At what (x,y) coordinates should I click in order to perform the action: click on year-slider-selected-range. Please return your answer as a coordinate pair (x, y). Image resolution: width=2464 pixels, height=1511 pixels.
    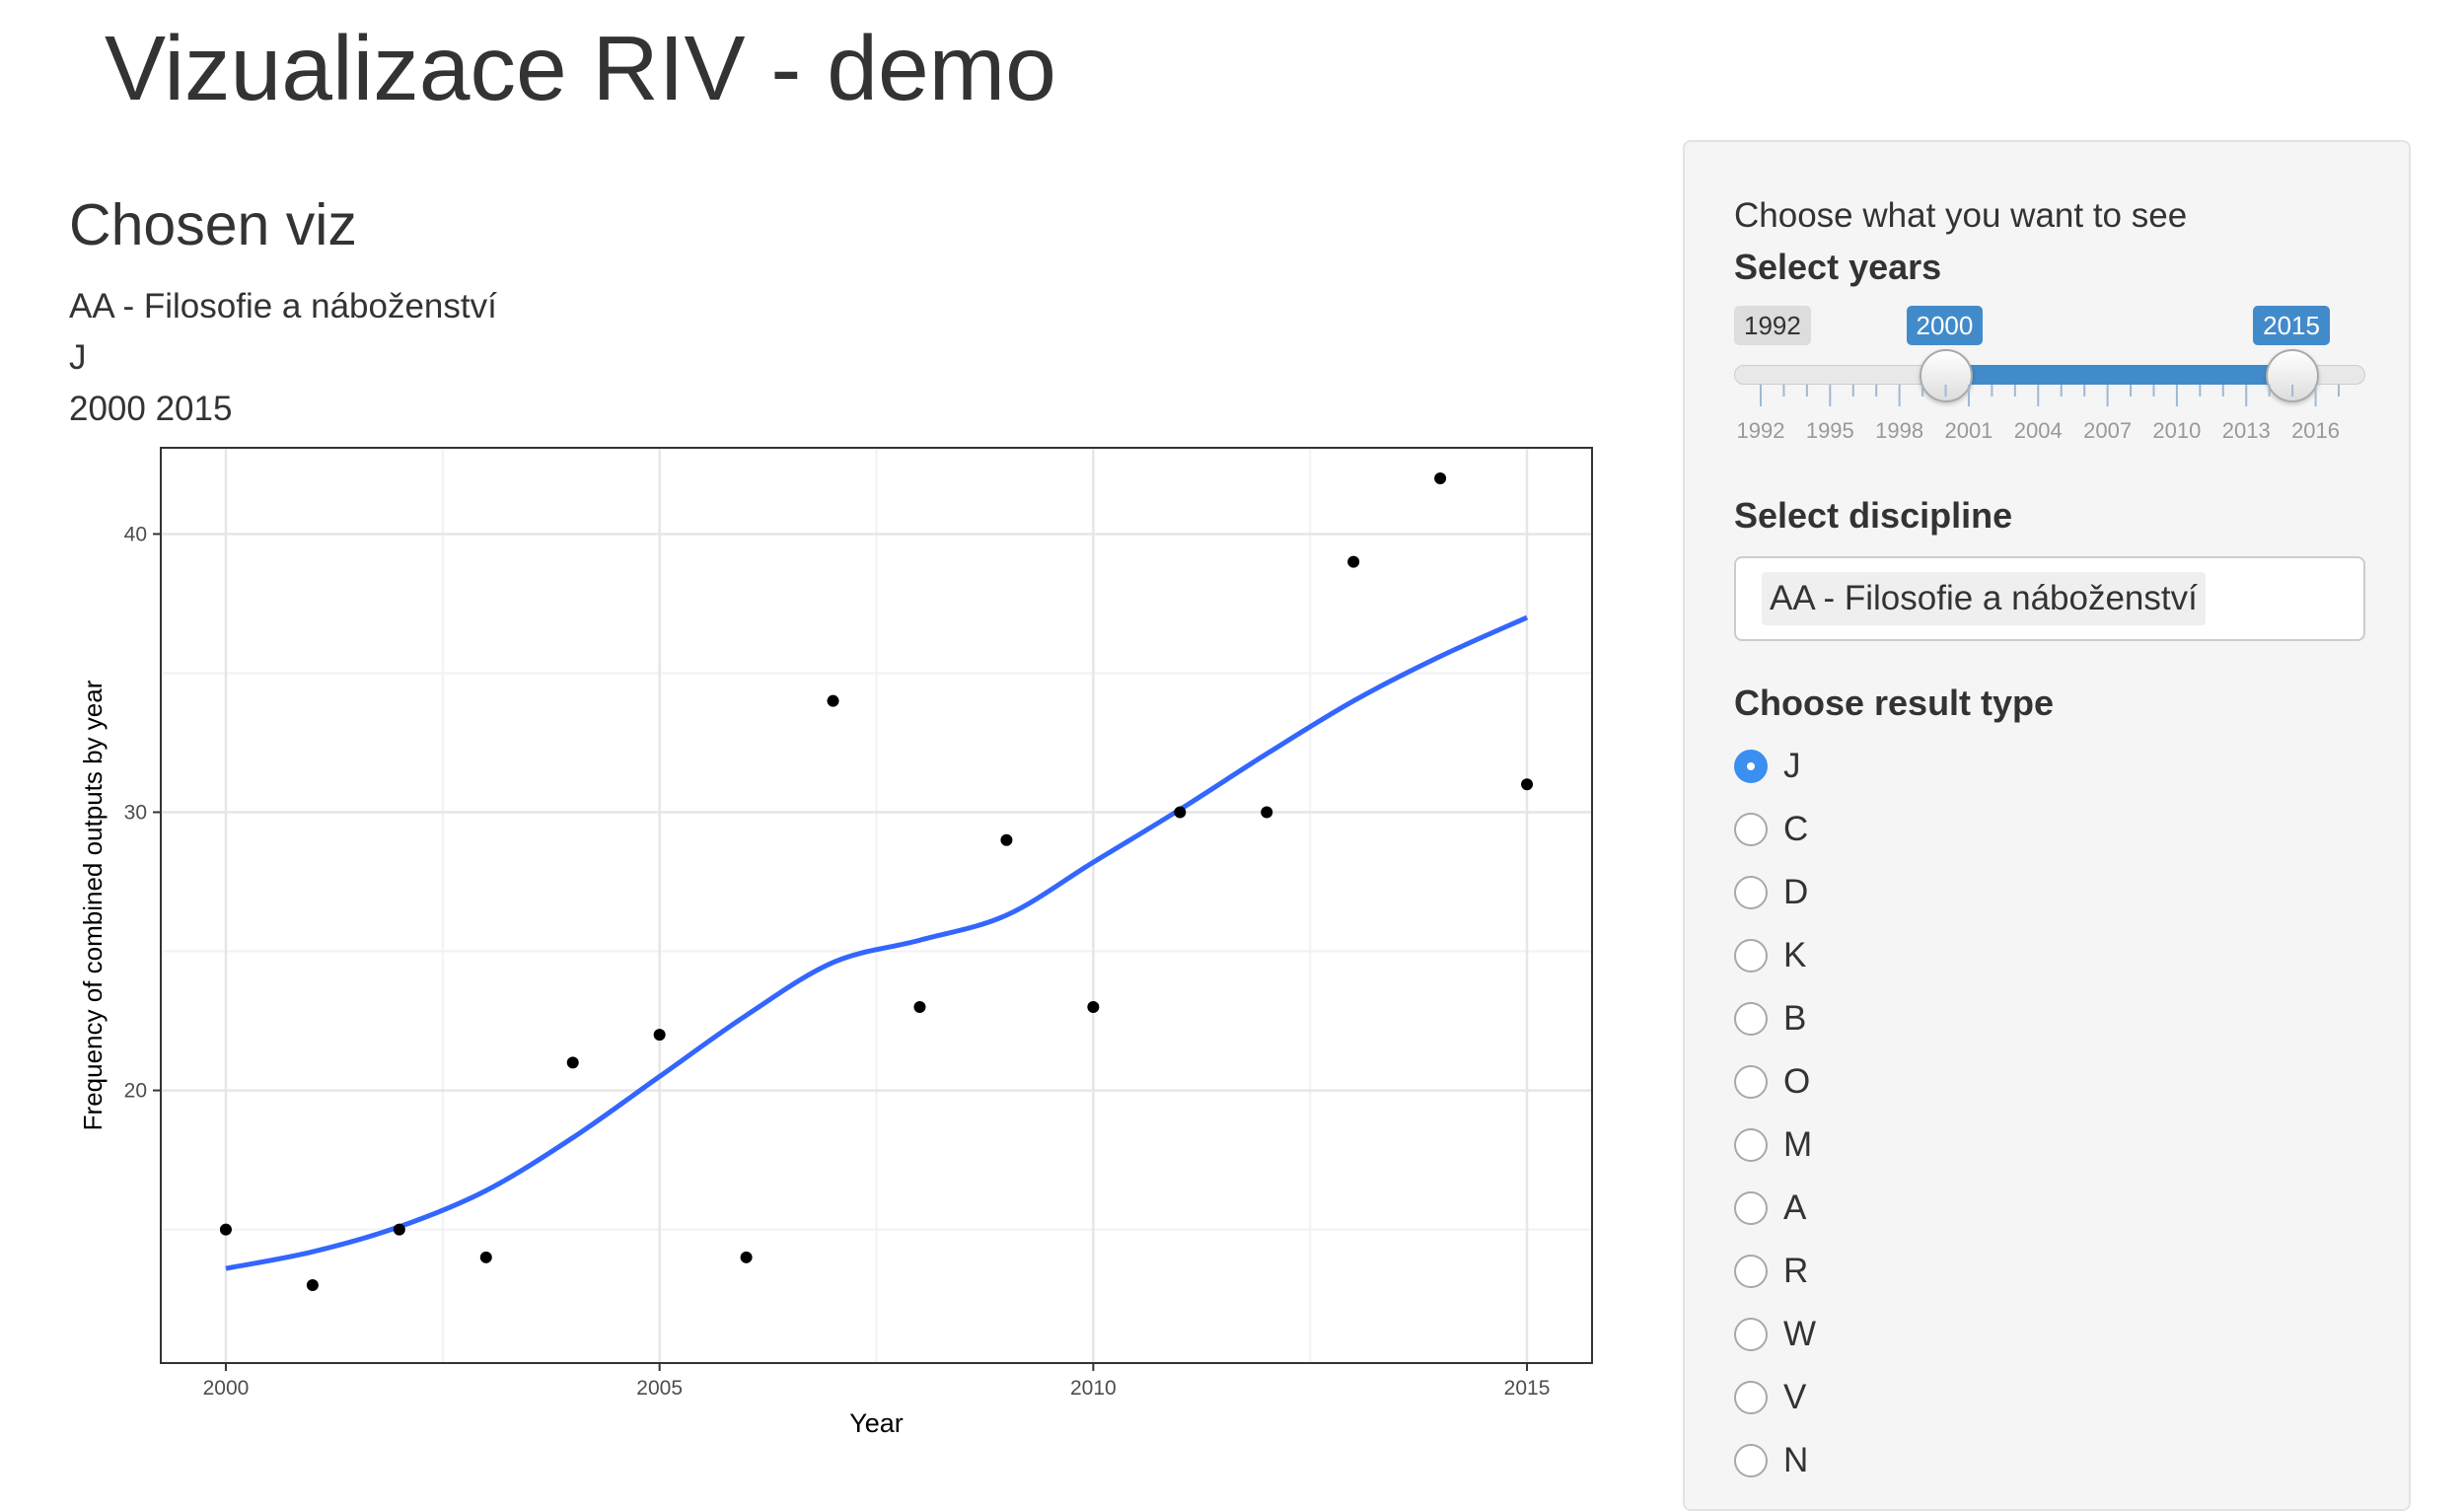
    Looking at the image, I should click on (2119, 375).